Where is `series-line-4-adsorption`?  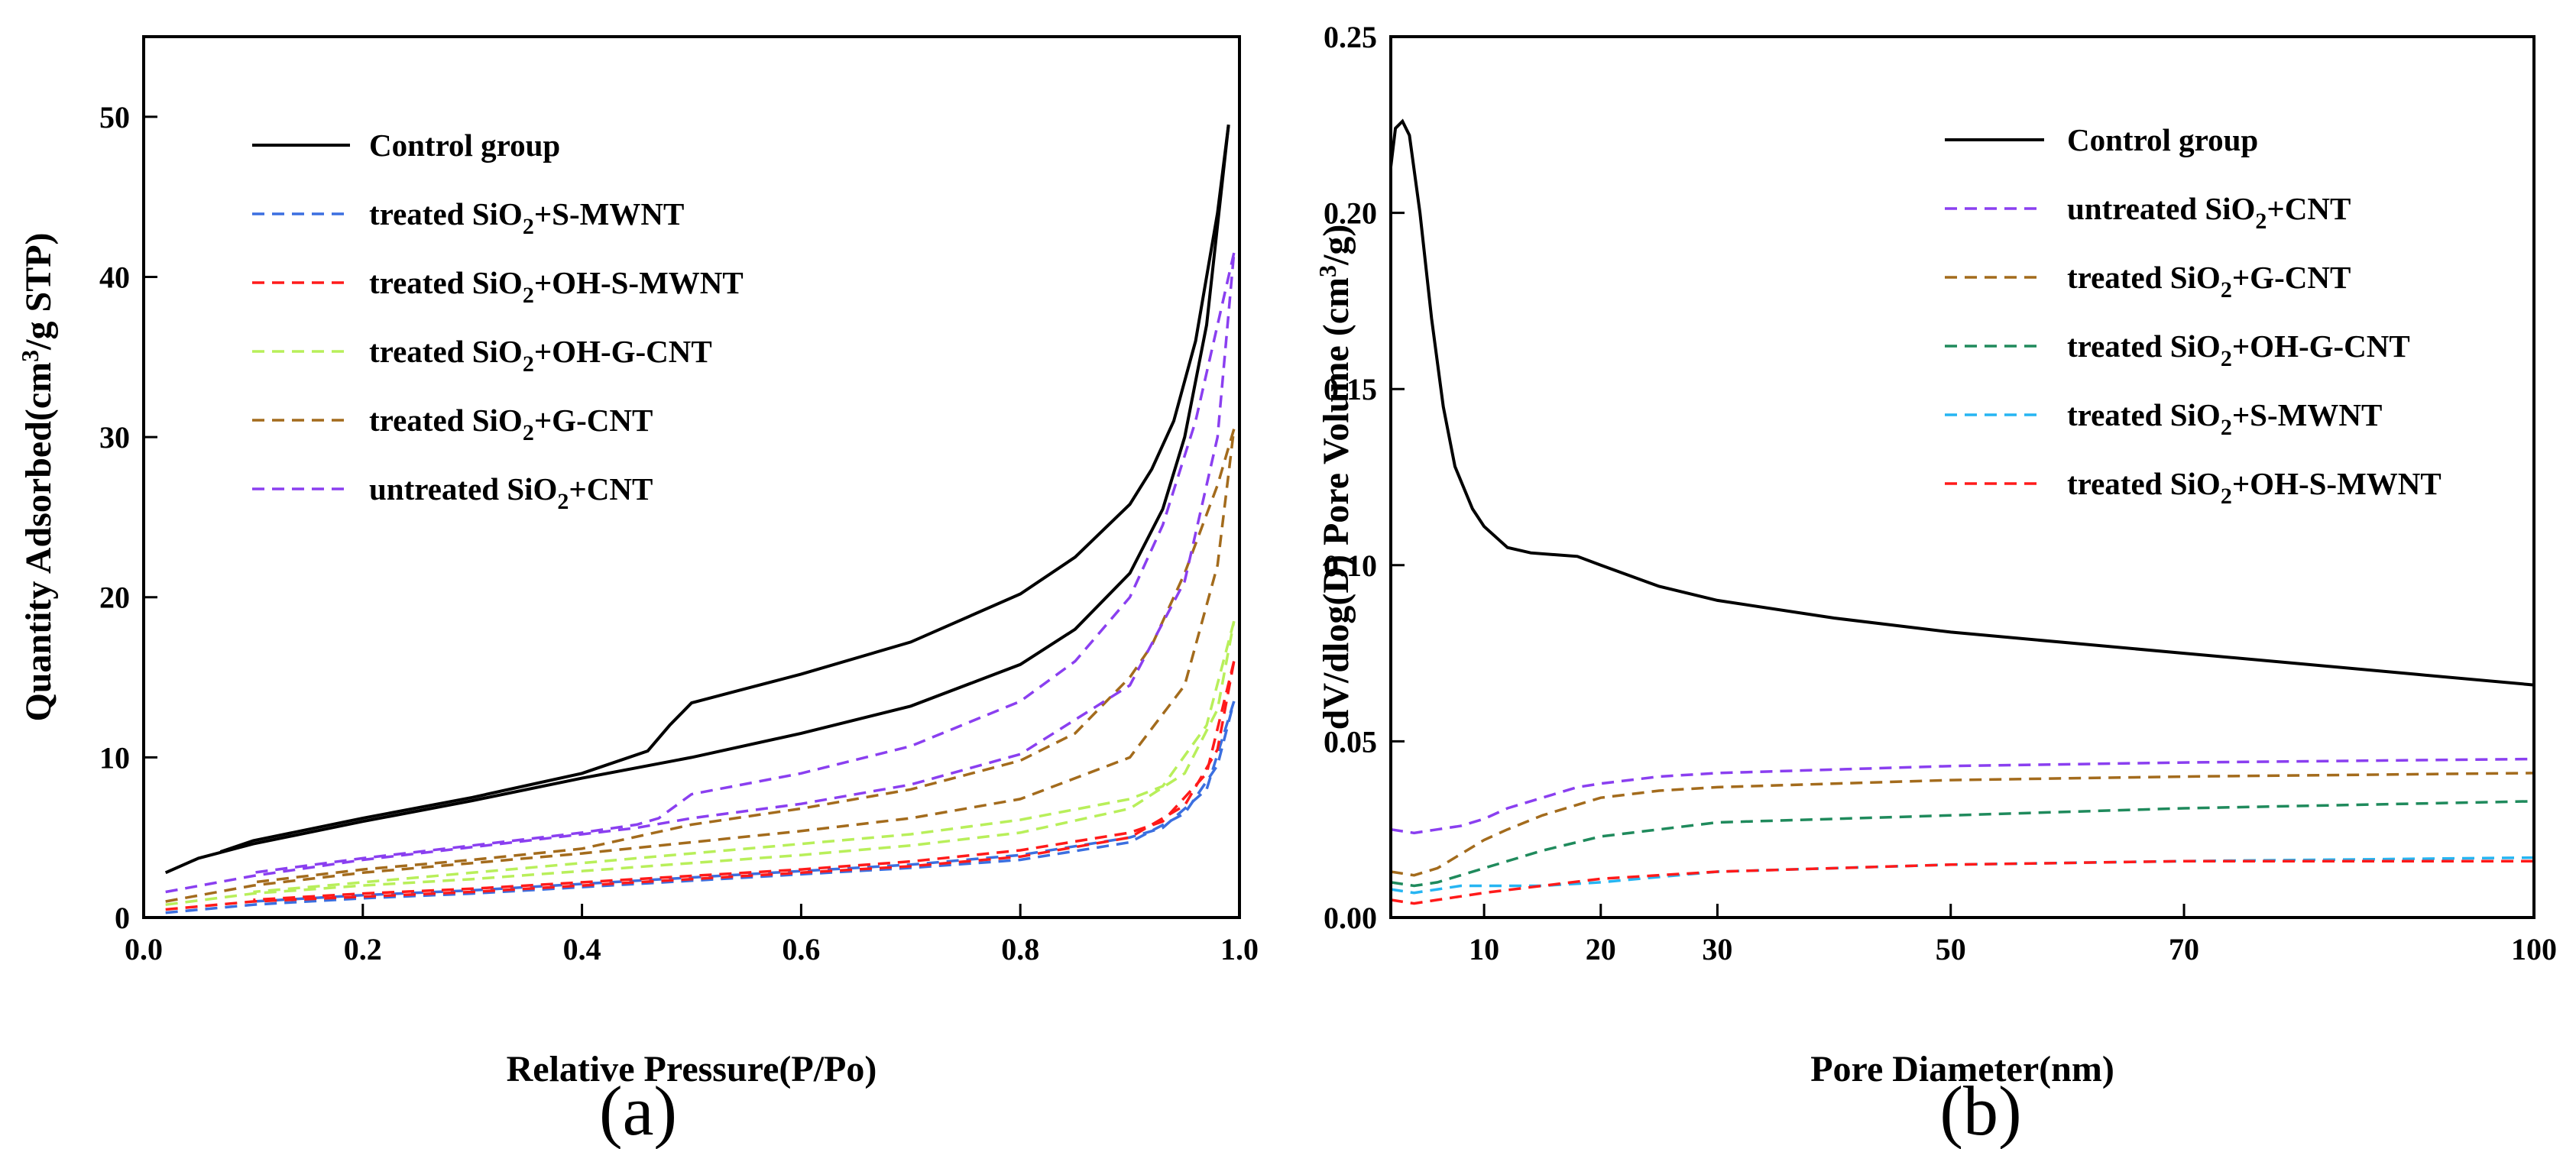 series-line-4-adsorption is located at coordinates (700, 763).